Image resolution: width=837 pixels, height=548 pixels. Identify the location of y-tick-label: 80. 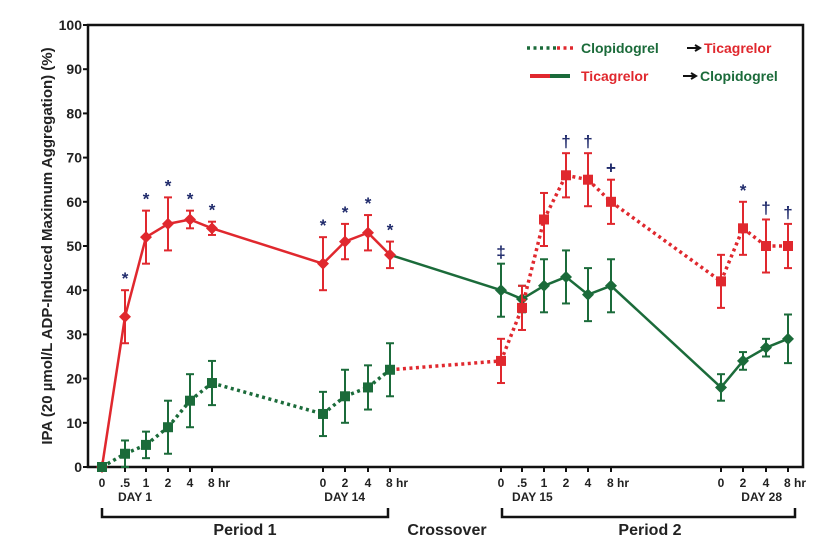
(74, 113).